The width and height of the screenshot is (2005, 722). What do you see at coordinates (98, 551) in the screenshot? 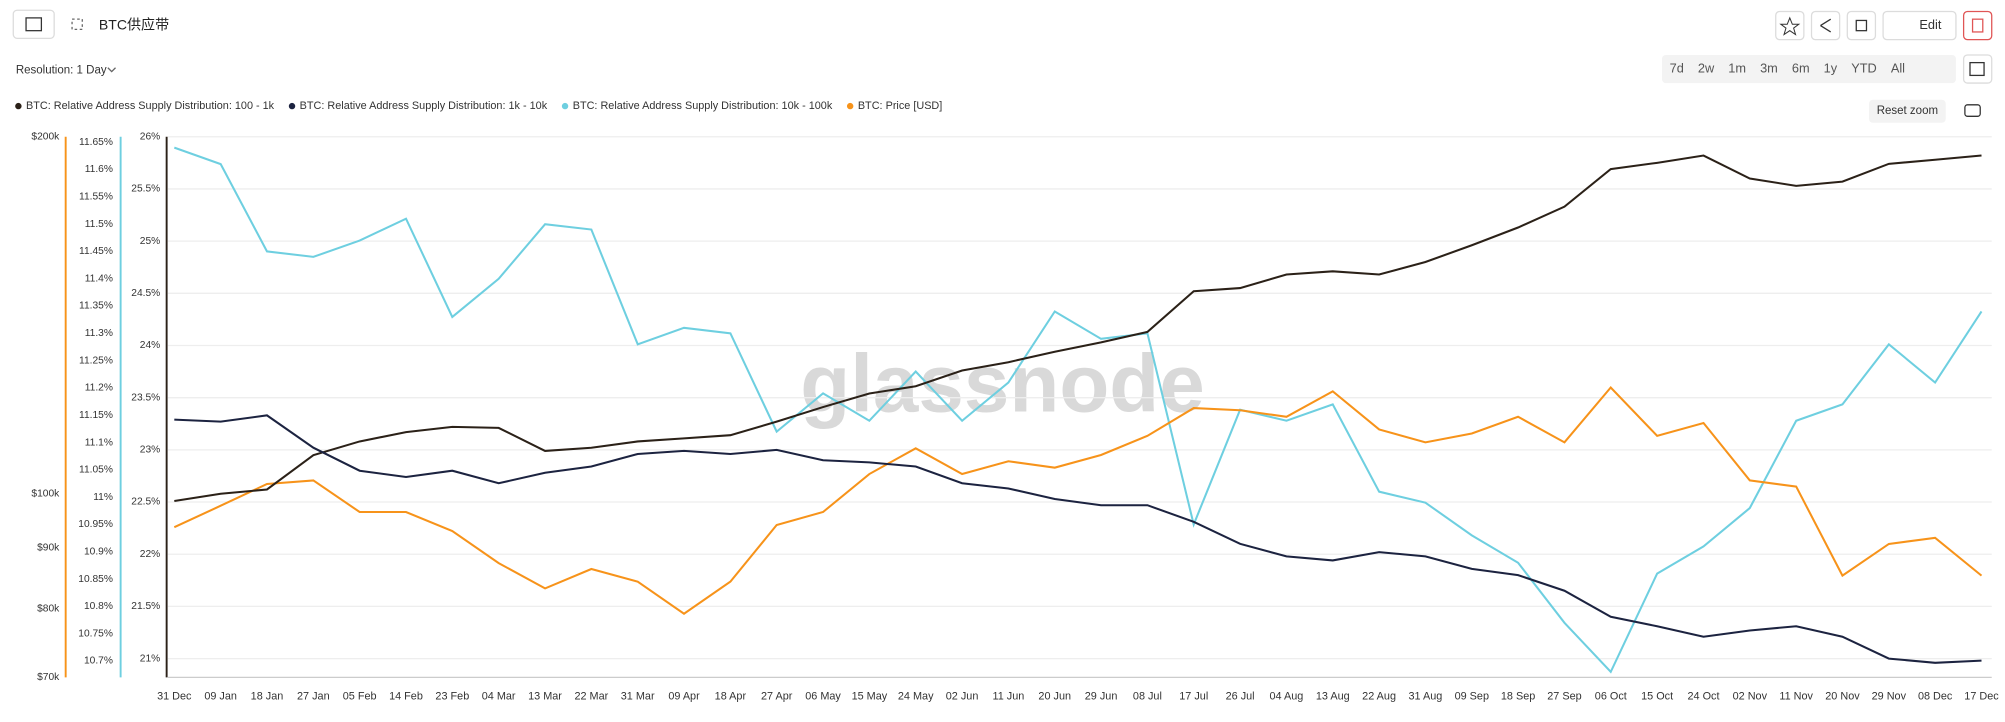
I see `y2-tick-label: 10.9%` at bounding box center [98, 551].